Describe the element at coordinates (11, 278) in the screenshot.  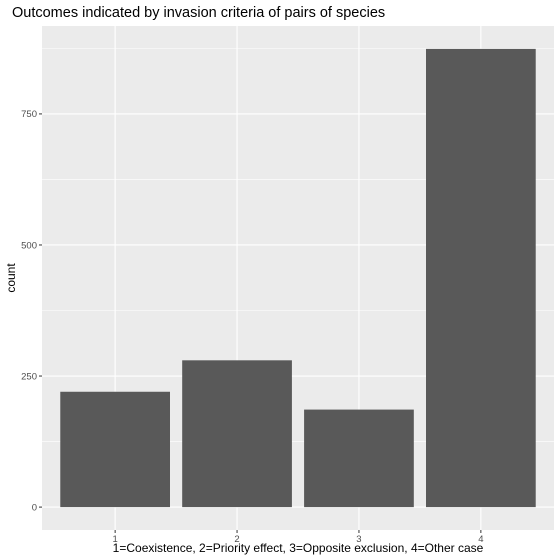
I see `y-axis-title: count` at that location.